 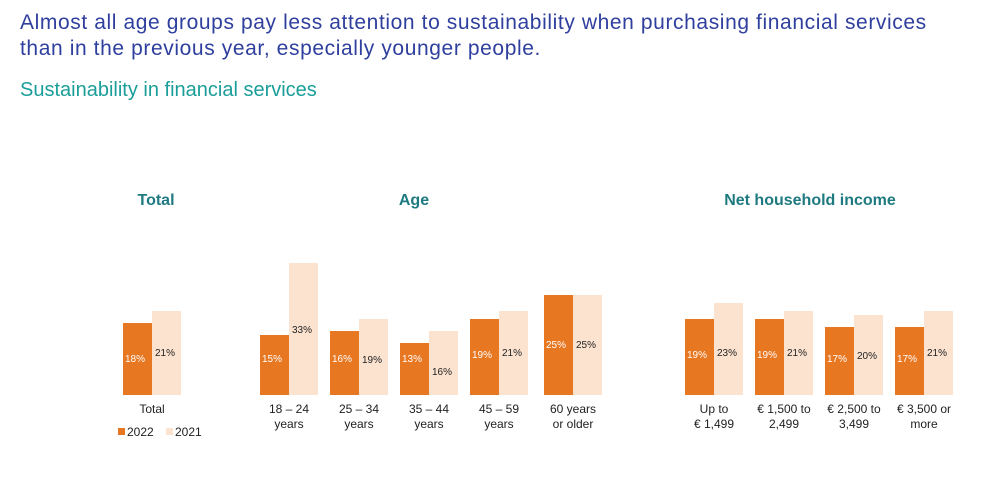 I want to click on category-label: Total, so click(x=151, y=409).